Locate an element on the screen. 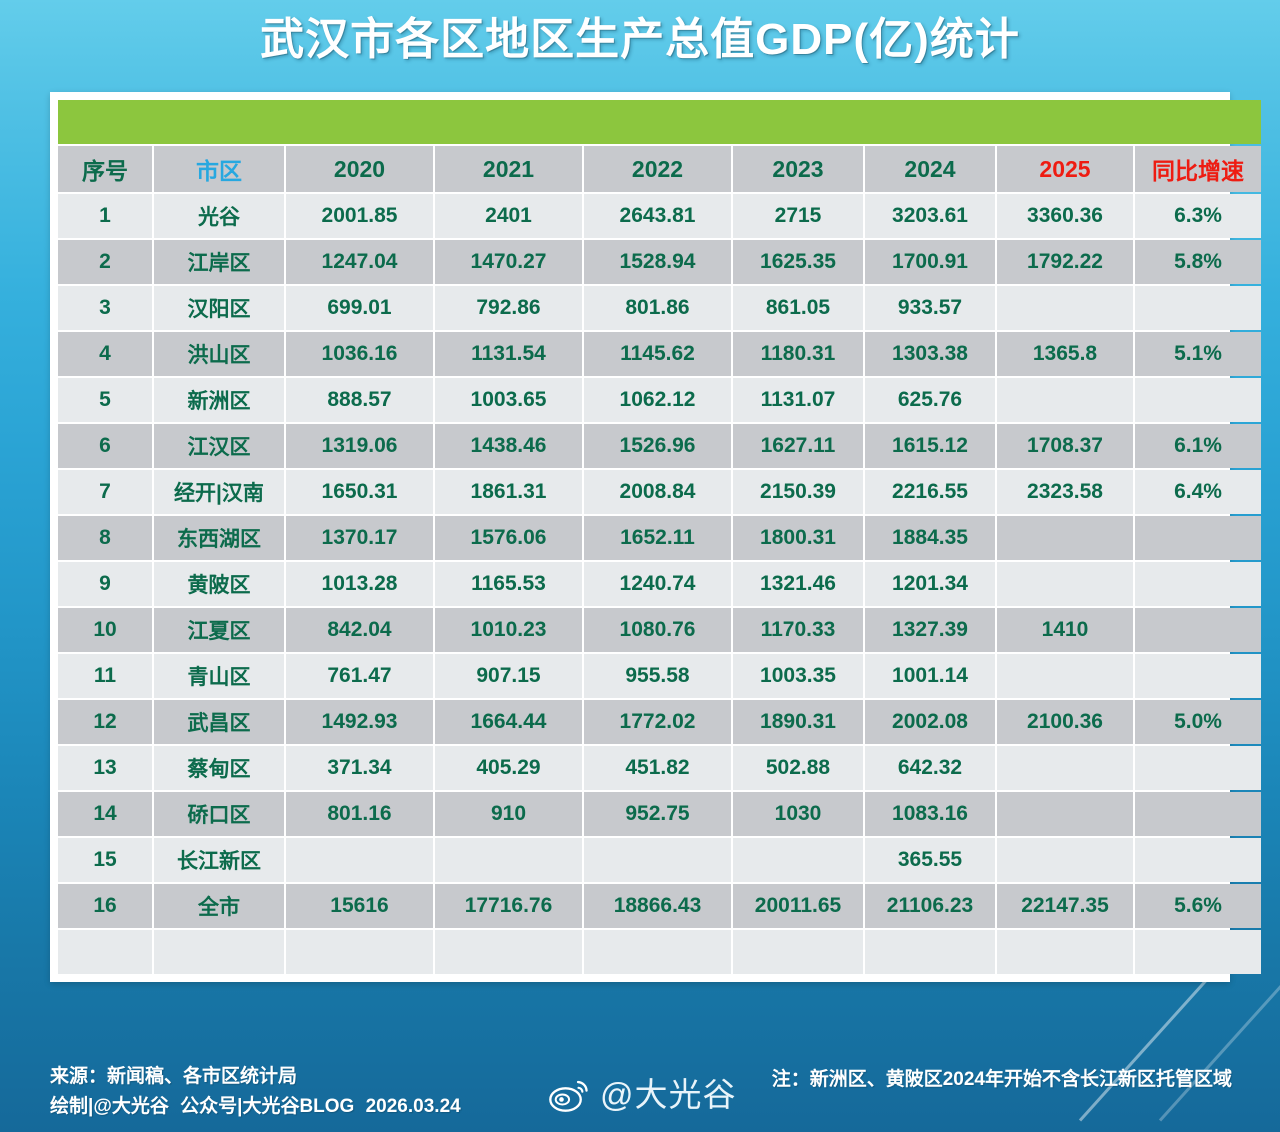 The width and height of the screenshot is (1280, 1132). table-row: 13 蔡甸区 371.34 405.29 451.82 502.88 642.32 is located at coordinates (659, 768).